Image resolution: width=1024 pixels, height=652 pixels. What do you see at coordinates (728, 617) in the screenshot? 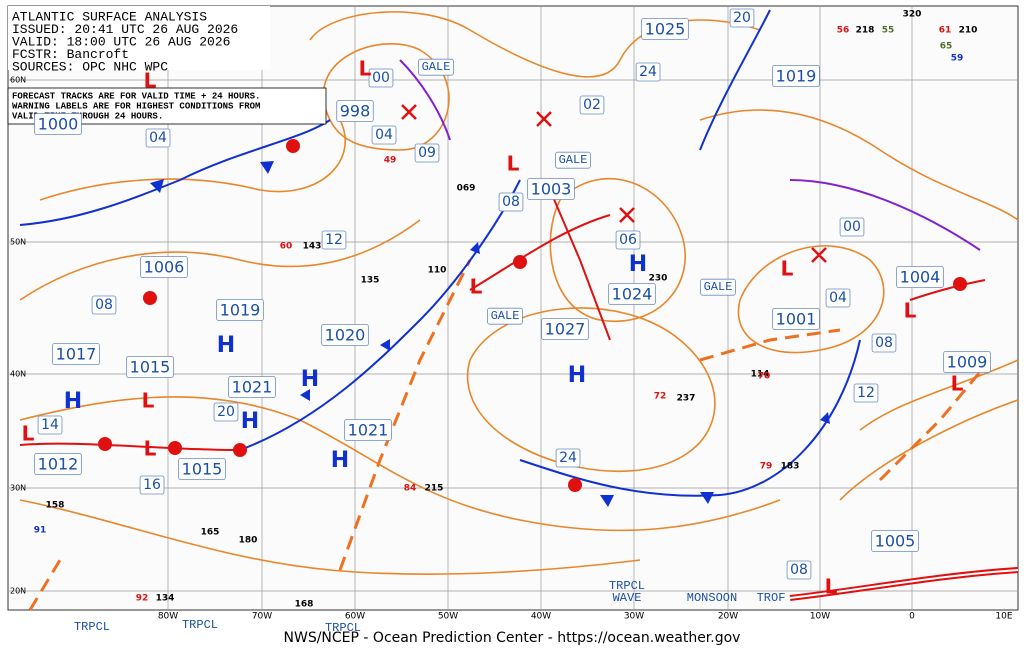
I see `longitude-label: 20W` at bounding box center [728, 617].